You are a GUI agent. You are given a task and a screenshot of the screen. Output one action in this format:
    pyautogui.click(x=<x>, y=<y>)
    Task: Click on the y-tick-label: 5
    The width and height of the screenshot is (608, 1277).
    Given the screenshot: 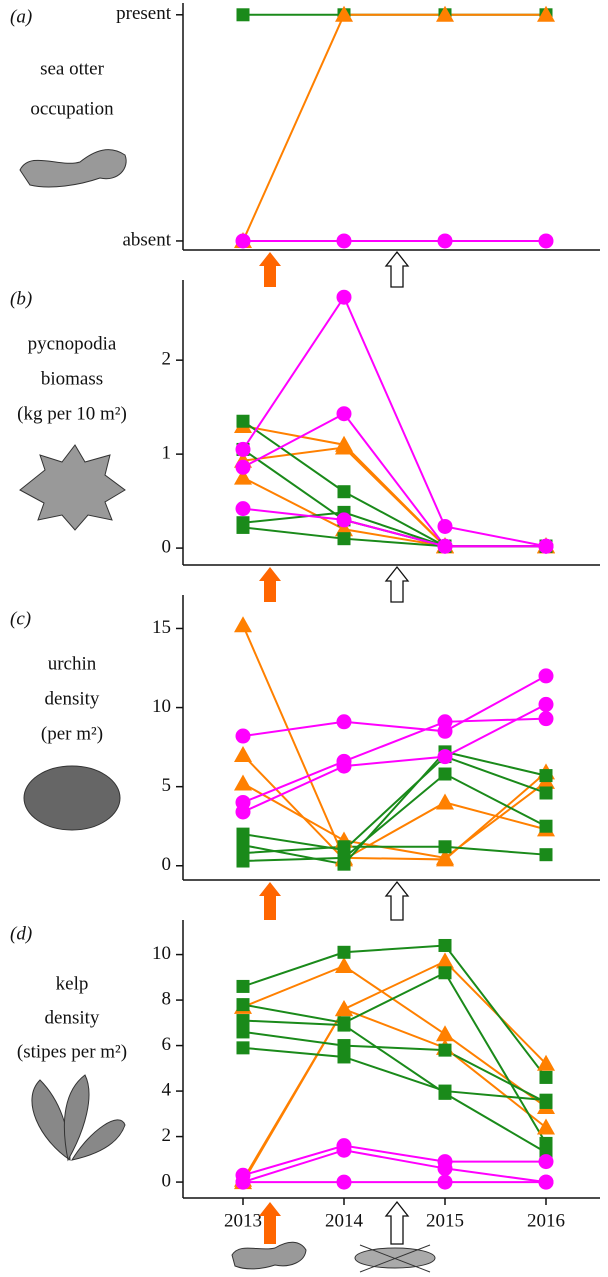 What is the action you would take?
    pyautogui.click(x=167, y=785)
    